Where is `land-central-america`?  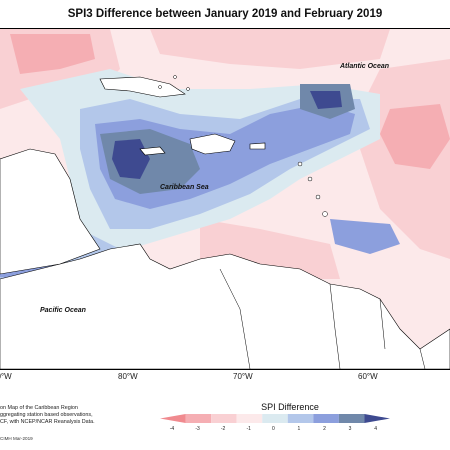 land-central-america is located at coordinates (50, 211).